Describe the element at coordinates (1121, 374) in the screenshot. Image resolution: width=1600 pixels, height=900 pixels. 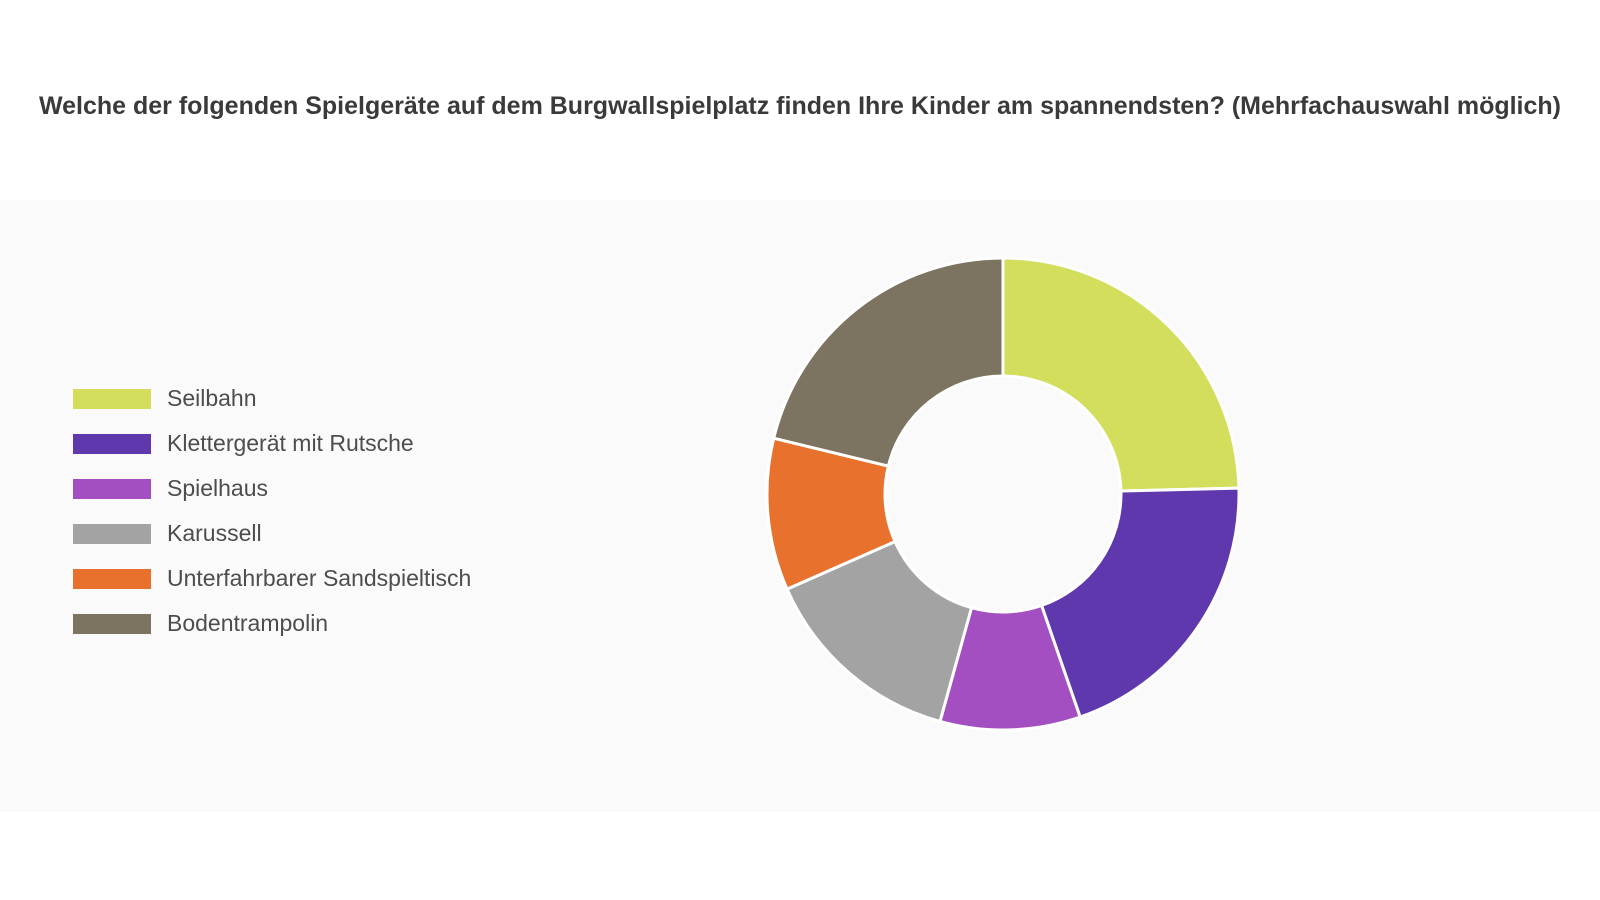
I see `donut-slice-seilbahn` at that location.